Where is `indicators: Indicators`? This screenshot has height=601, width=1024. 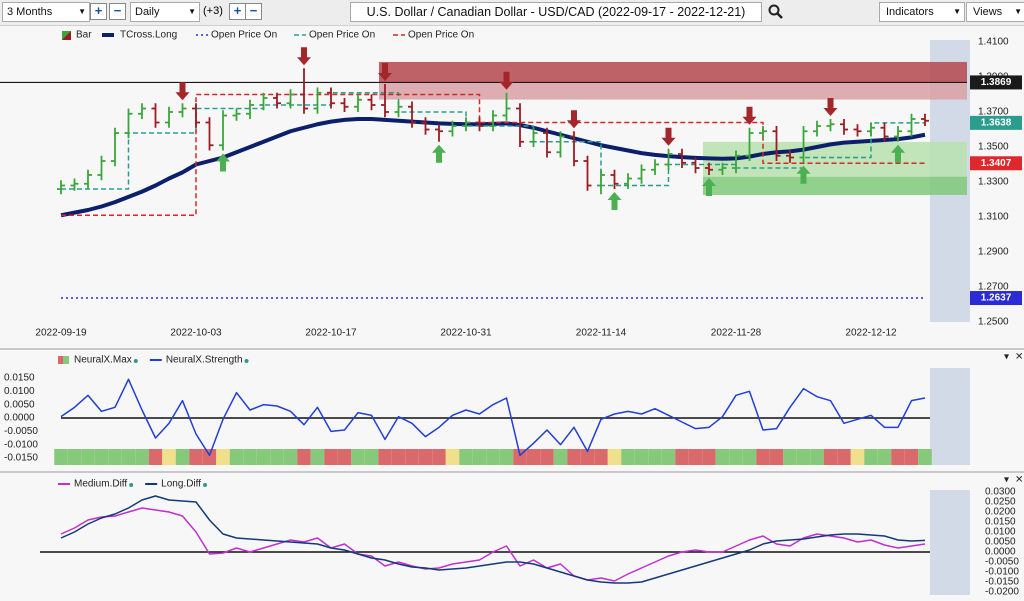 indicators: Indicators is located at coordinates (910, 12).